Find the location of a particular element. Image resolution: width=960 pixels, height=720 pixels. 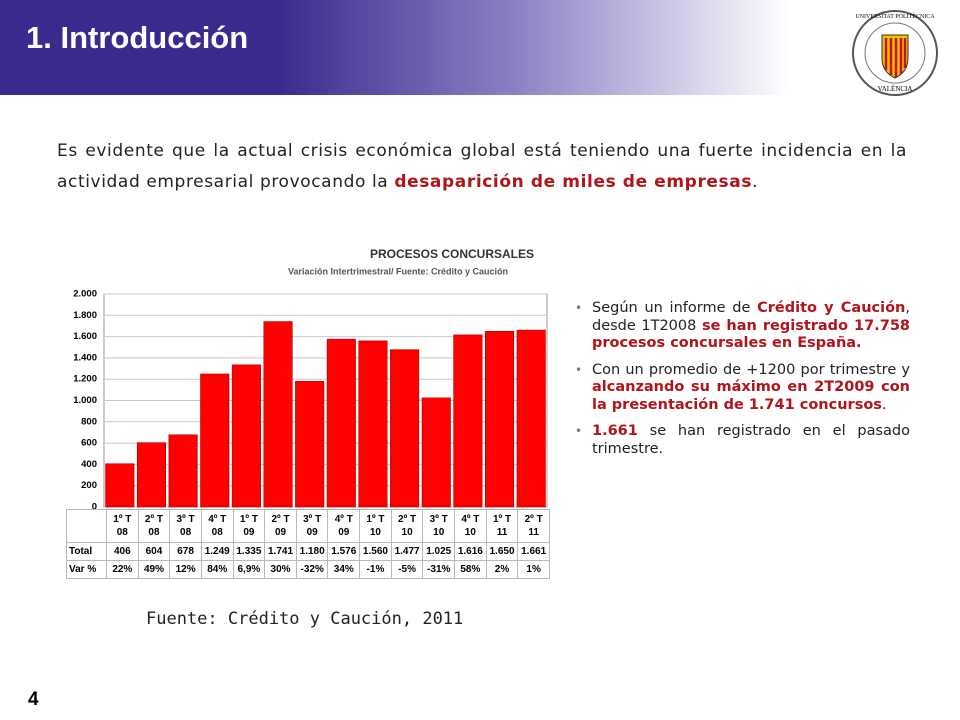

row-label: Var % is located at coordinates (86, 569).